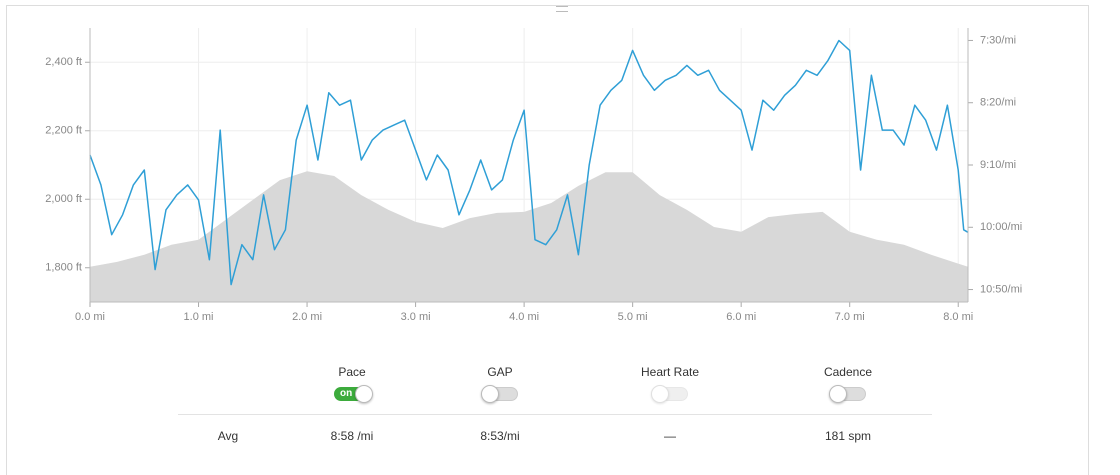 Image resolution: width=1120 pixels, height=475 pixels. Describe the element at coordinates (998, 165) in the screenshot. I see `y2-tick-label: 9:10/mi` at that location.